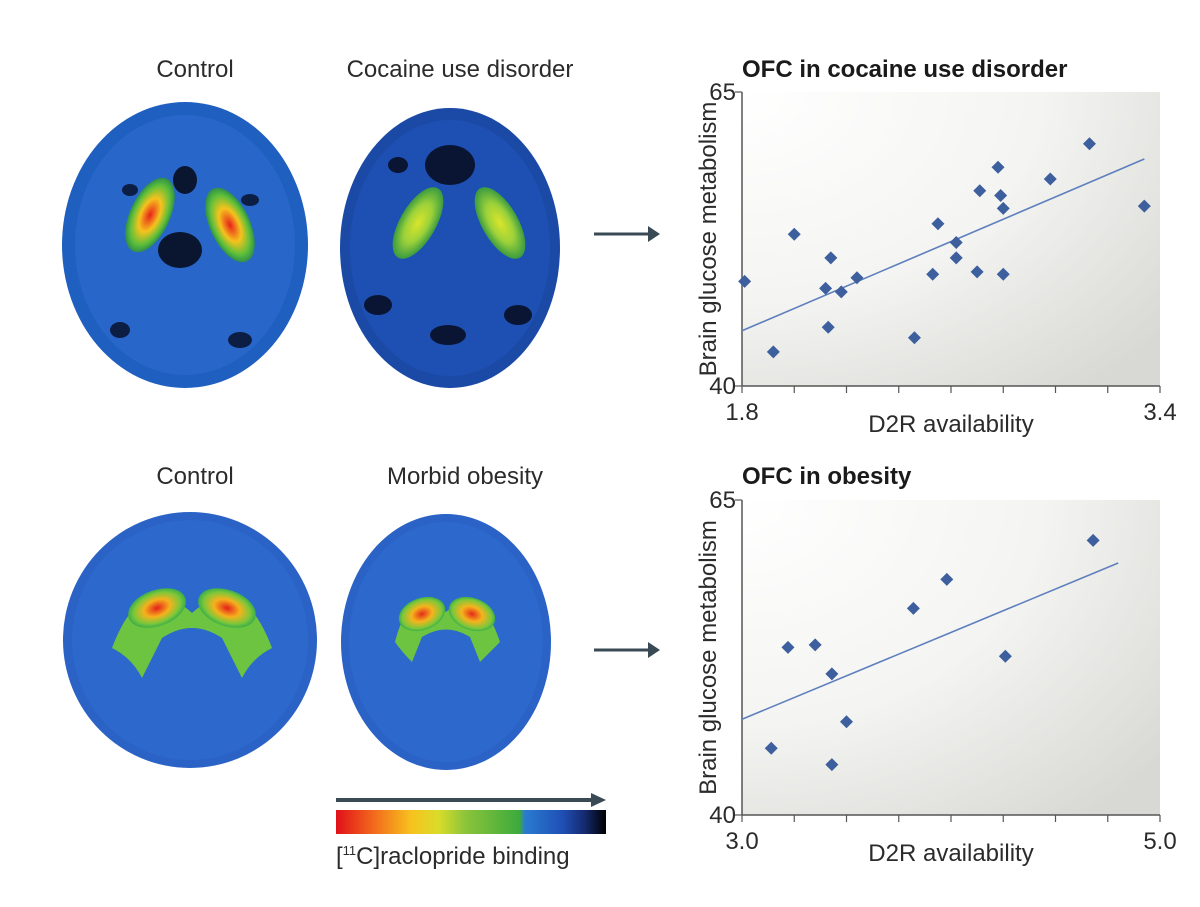  Describe the element at coordinates (185, 245) in the screenshot. I see `brain-scan-control-cocaine` at that location.